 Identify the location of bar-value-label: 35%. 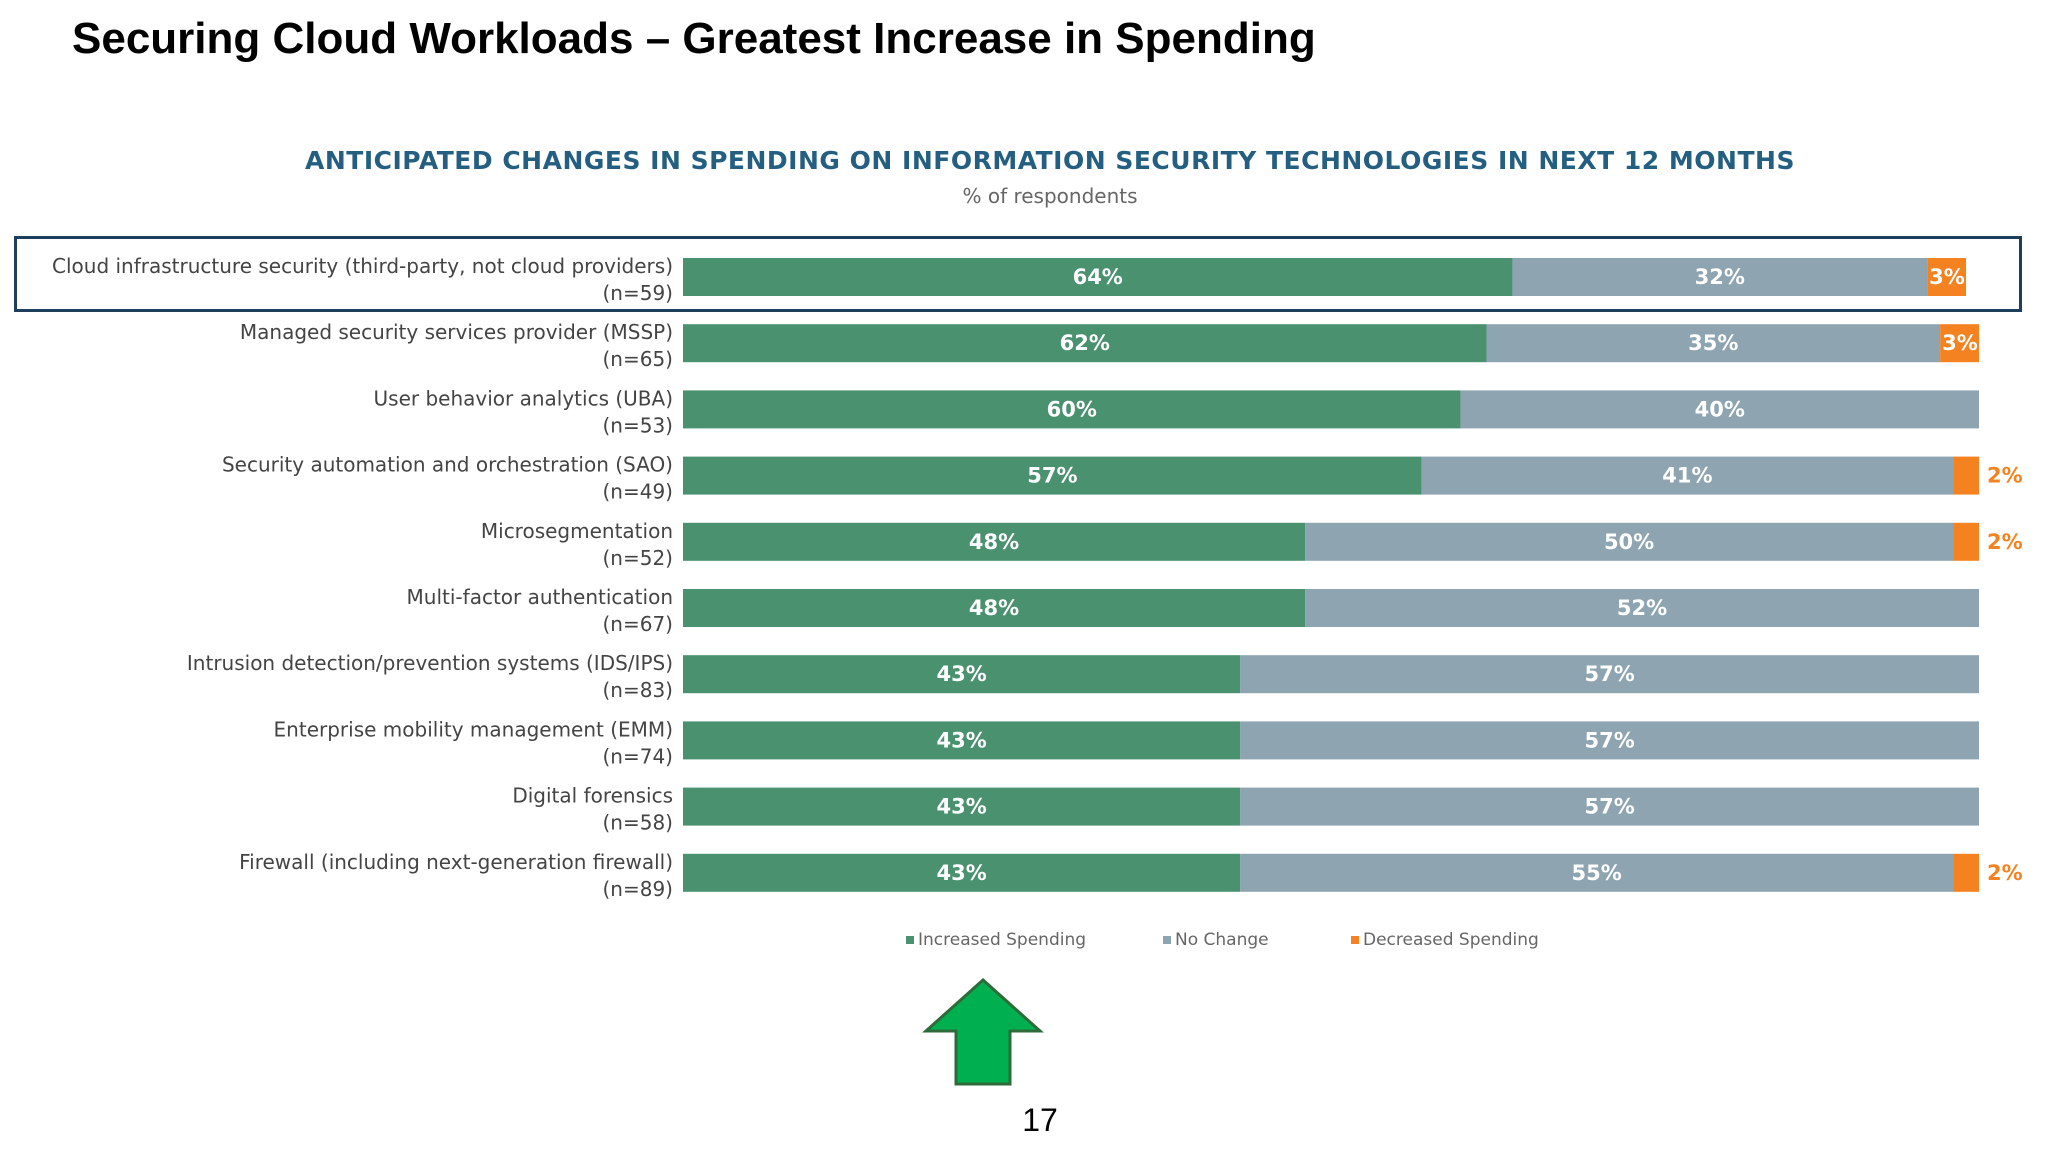
(1713, 343).